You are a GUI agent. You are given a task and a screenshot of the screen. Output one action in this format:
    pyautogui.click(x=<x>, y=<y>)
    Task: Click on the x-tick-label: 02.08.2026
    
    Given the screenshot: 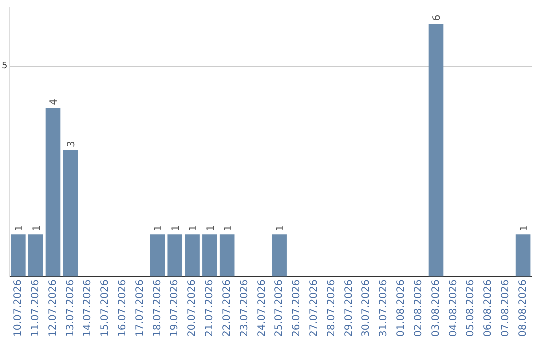 What is the action you would take?
    pyautogui.click(x=418, y=309)
    